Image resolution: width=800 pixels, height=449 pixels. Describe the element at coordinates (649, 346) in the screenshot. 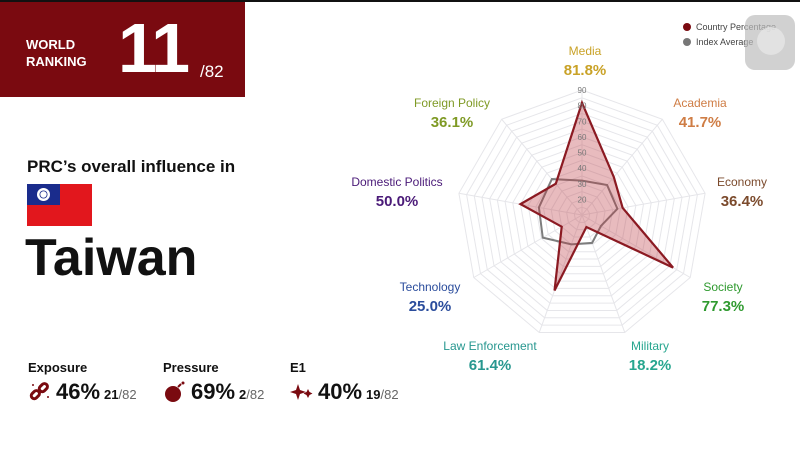

I see `axis-name: Military` at that location.